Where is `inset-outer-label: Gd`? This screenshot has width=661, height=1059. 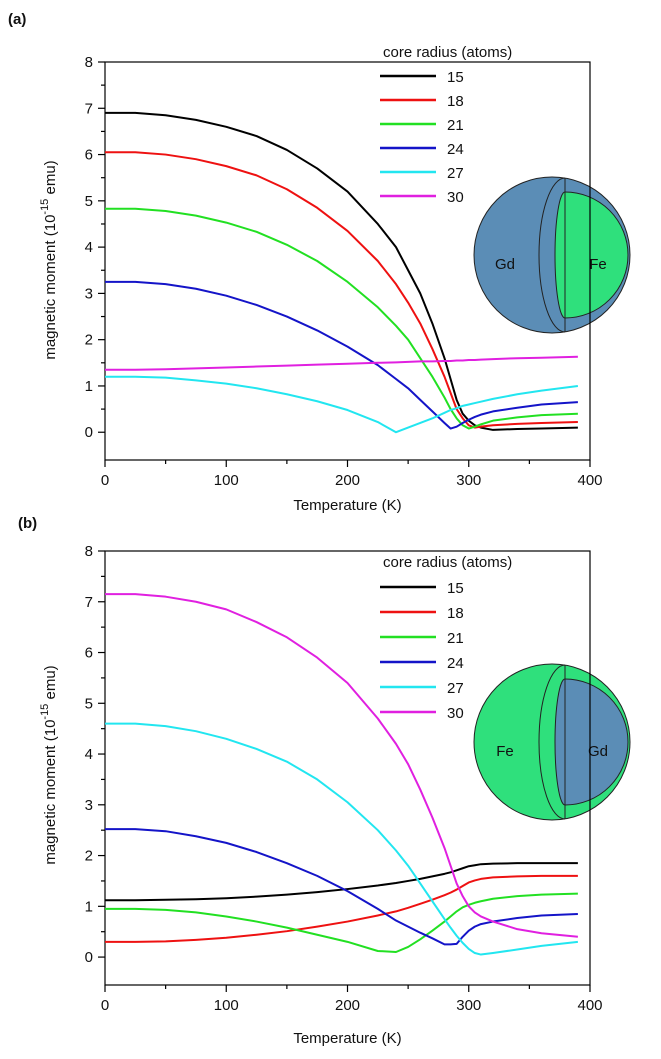 inset-outer-label: Gd is located at coordinates (505, 264).